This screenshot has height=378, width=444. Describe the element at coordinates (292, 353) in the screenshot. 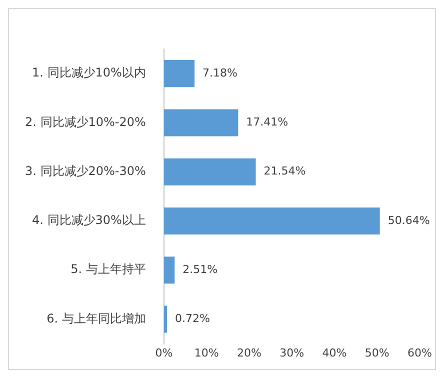

I see `x-tick-label: 30%` at that location.